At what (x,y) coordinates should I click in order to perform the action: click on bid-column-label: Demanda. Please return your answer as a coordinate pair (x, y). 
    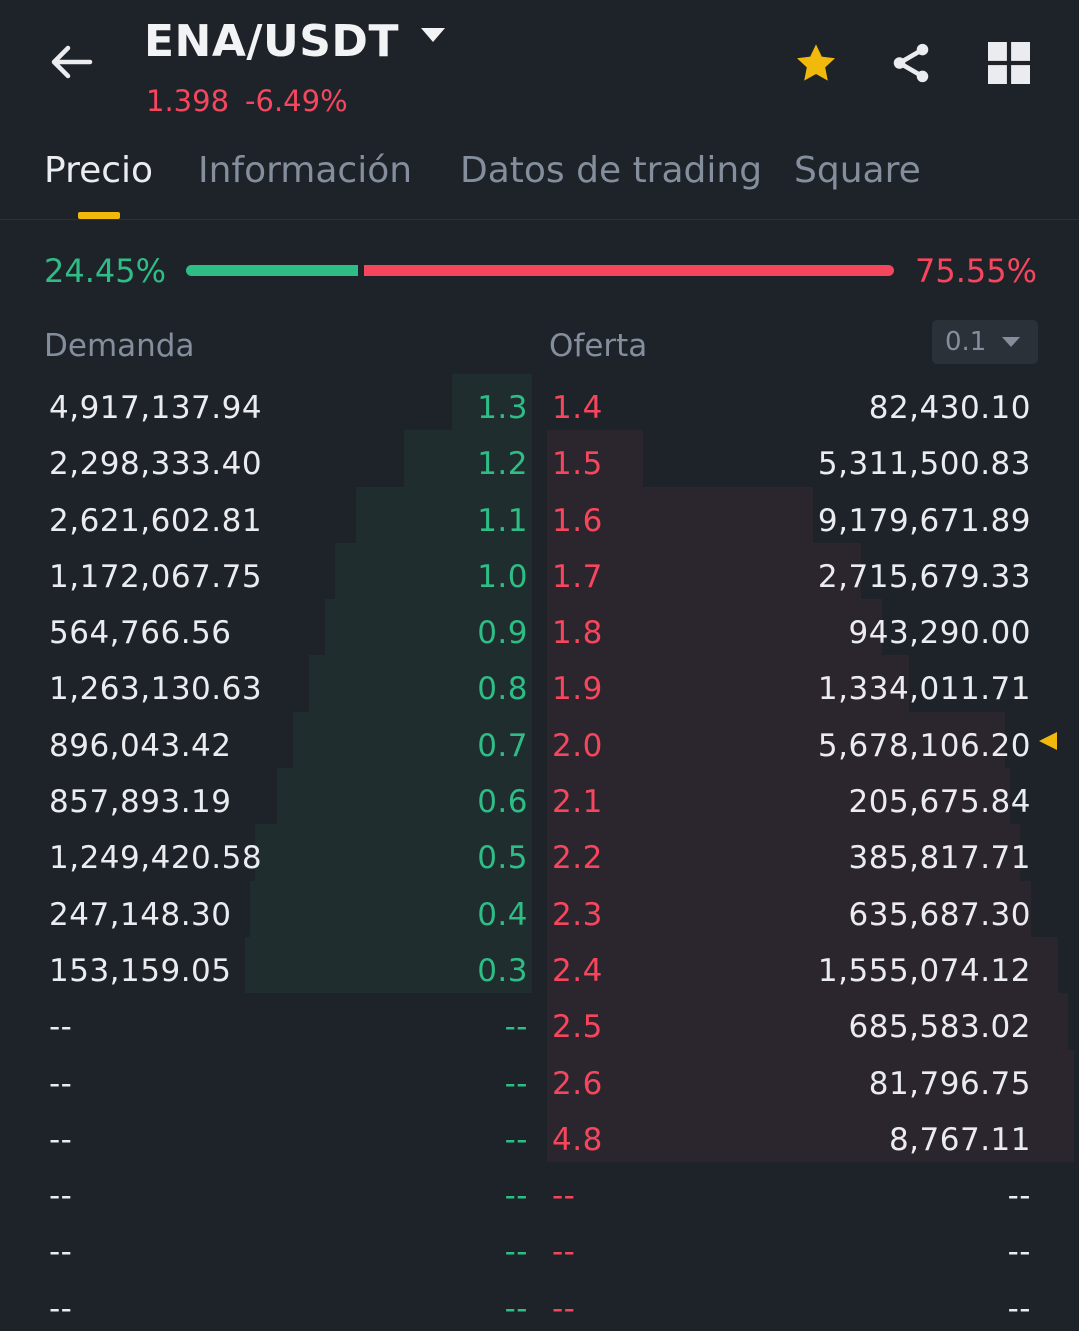
    Looking at the image, I should click on (119, 346).